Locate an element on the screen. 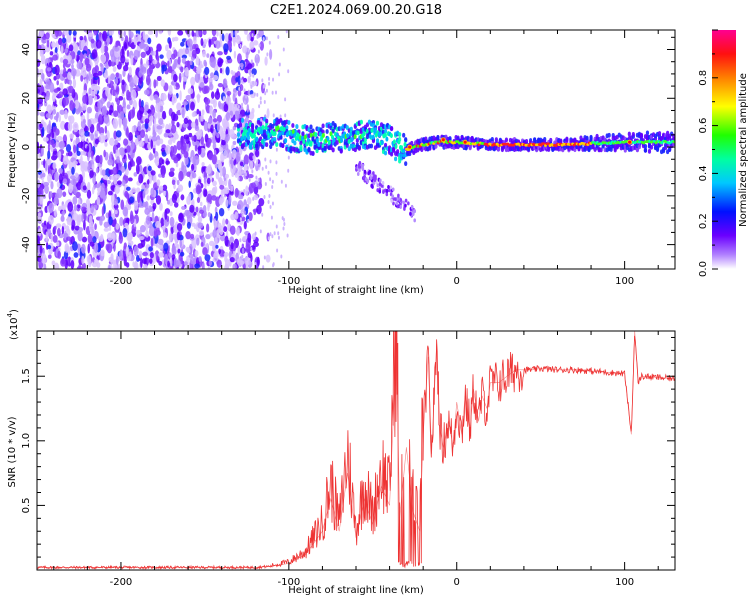  colorbar-tick-label: 0.4 is located at coordinates (703, 173).